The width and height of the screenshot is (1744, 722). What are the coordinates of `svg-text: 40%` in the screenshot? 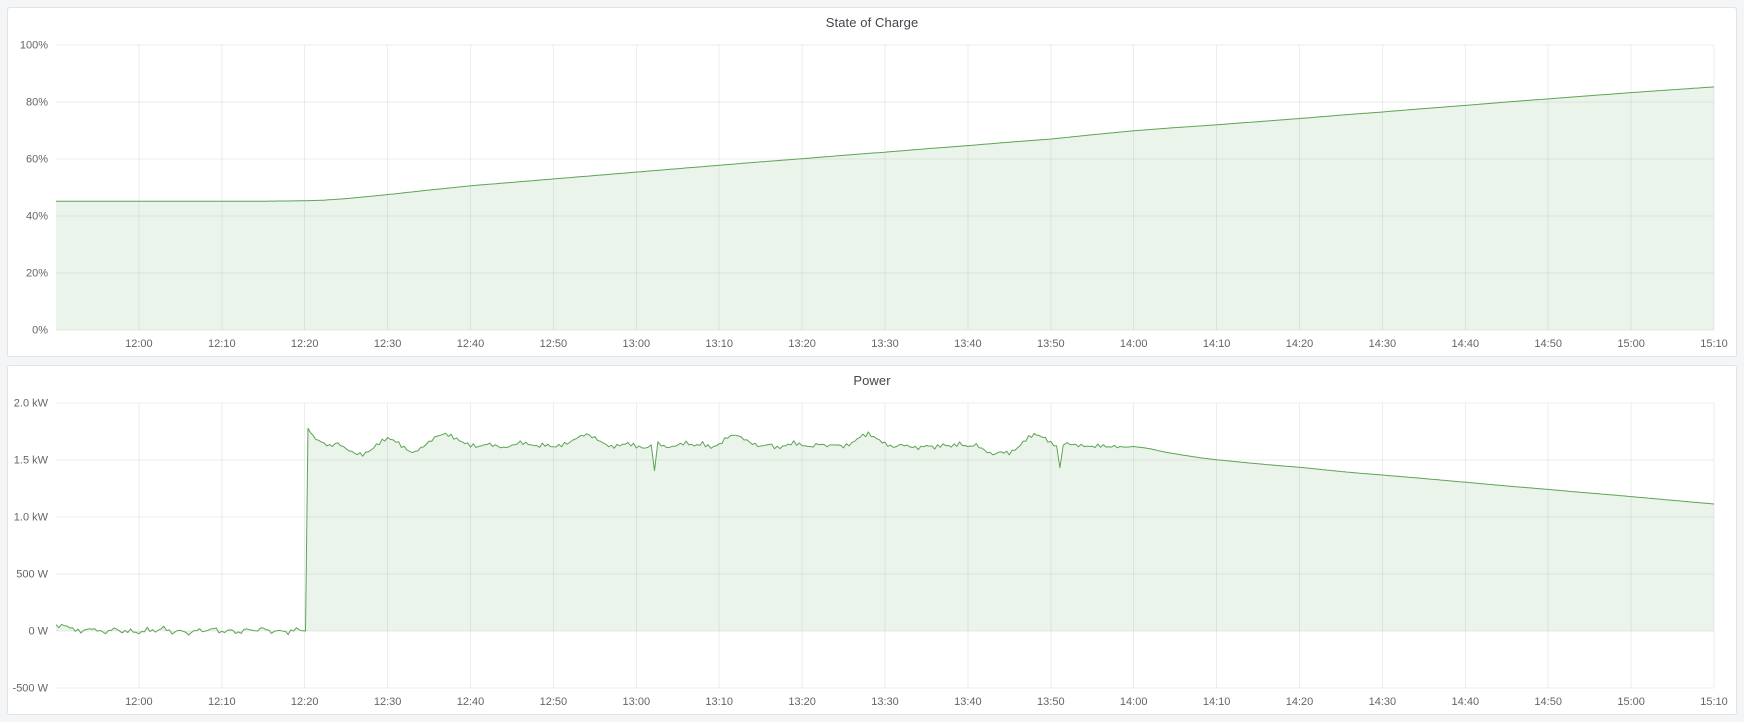 It's located at (37, 217).